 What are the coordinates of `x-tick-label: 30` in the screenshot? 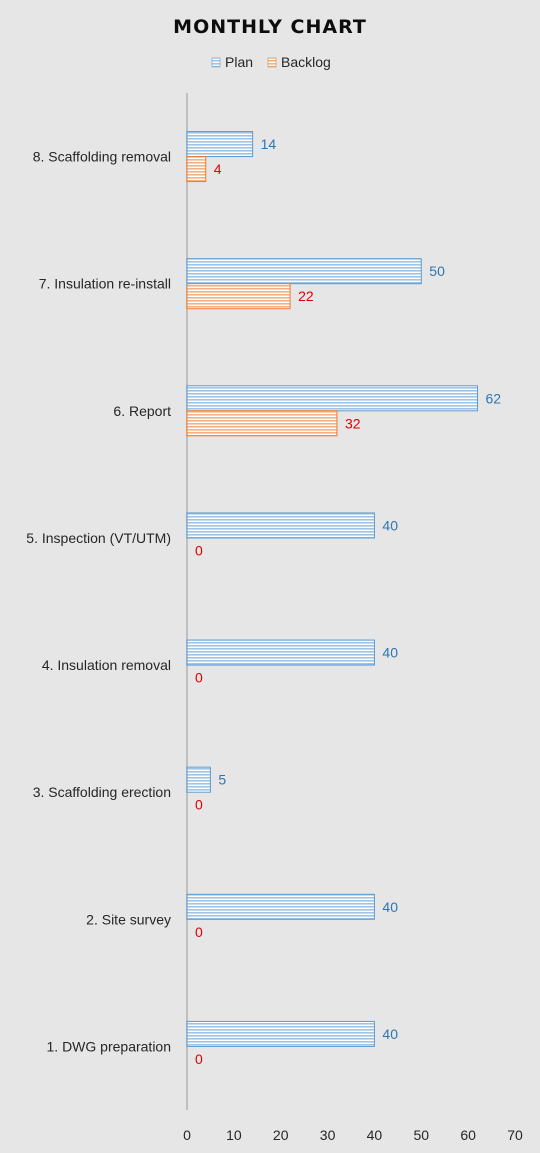 It's located at (328, 1135).